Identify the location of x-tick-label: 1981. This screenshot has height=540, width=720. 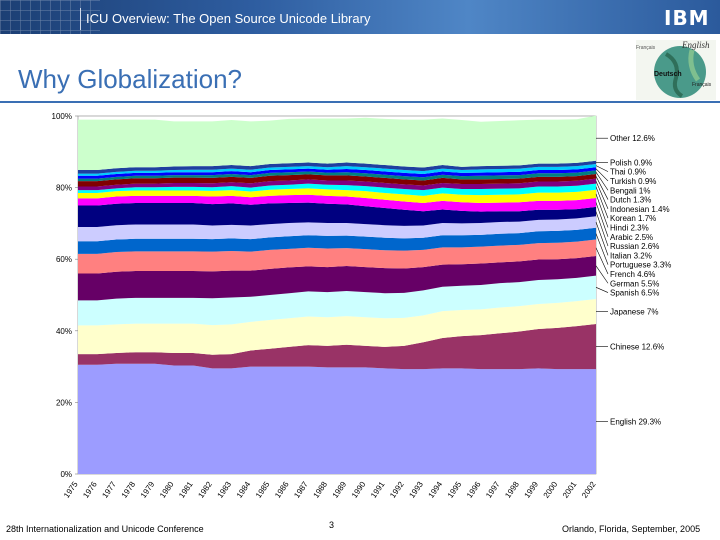
(186, 490).